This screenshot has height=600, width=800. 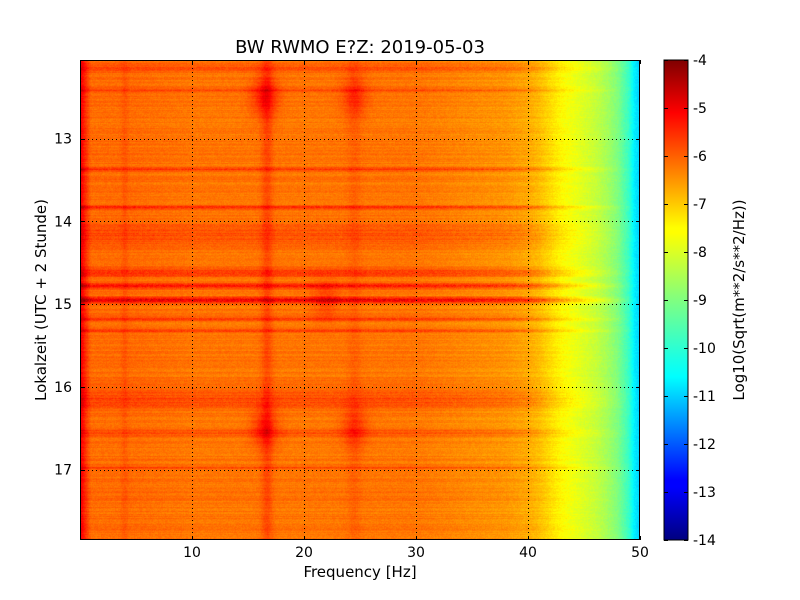 What do you see at coordinates (63, 305) in the screenshot?
I see `y-tick-label: 15` at bounding box center [63, 305].